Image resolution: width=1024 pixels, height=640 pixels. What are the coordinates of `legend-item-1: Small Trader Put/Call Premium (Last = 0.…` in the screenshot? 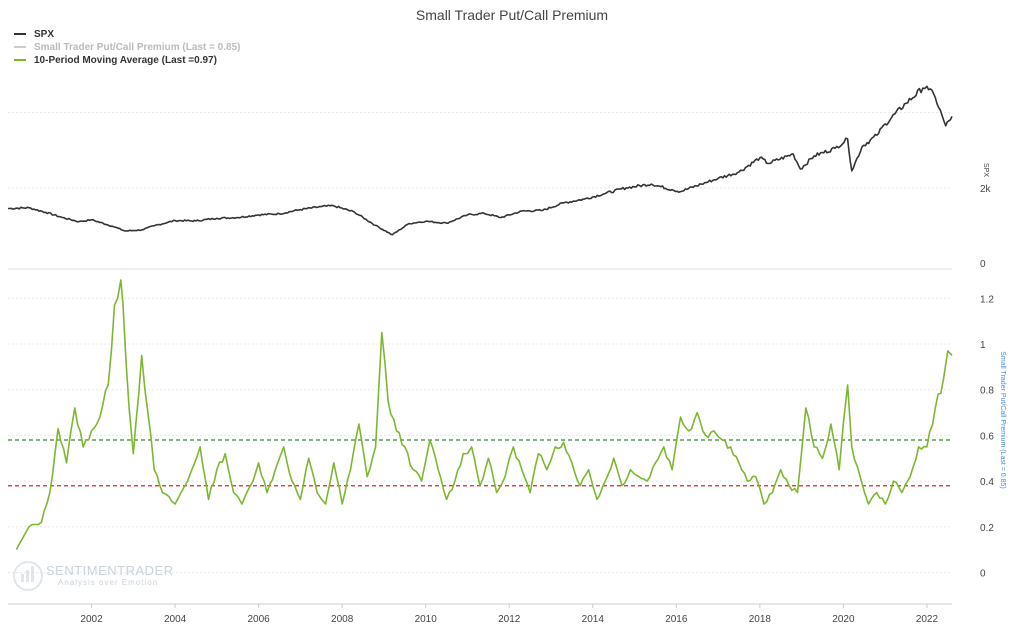 It's located at (137, 47).